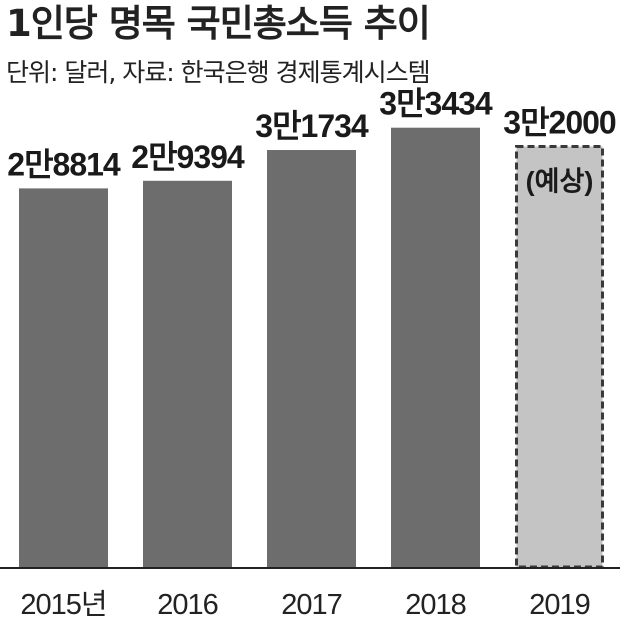 This screenshot has width=620, height=618. What do you see at coordinates (559, 123) in the screenshot?
I see `bar-value-label: 3만2000` at bounding box center [559, 123].